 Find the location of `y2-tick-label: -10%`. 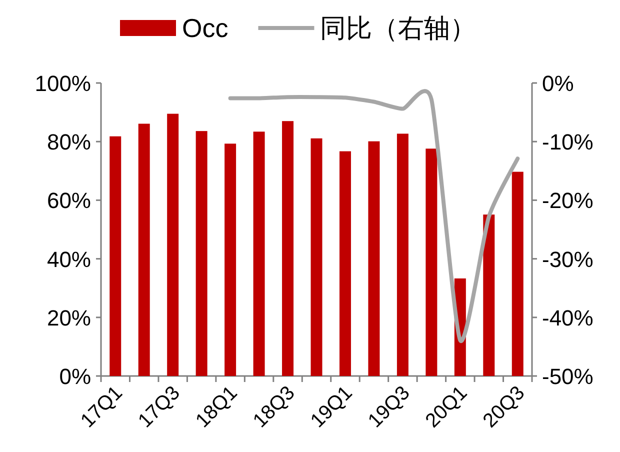

y2-tick-label: -10% is located at coordinates (568, 142).